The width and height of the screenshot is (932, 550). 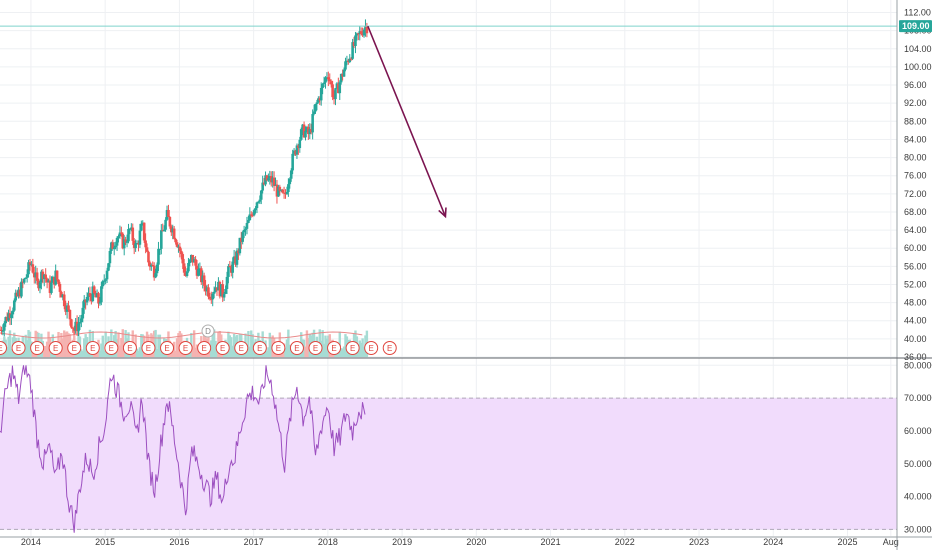 I want to click on trend-arrow, so click(x=407, y=122).